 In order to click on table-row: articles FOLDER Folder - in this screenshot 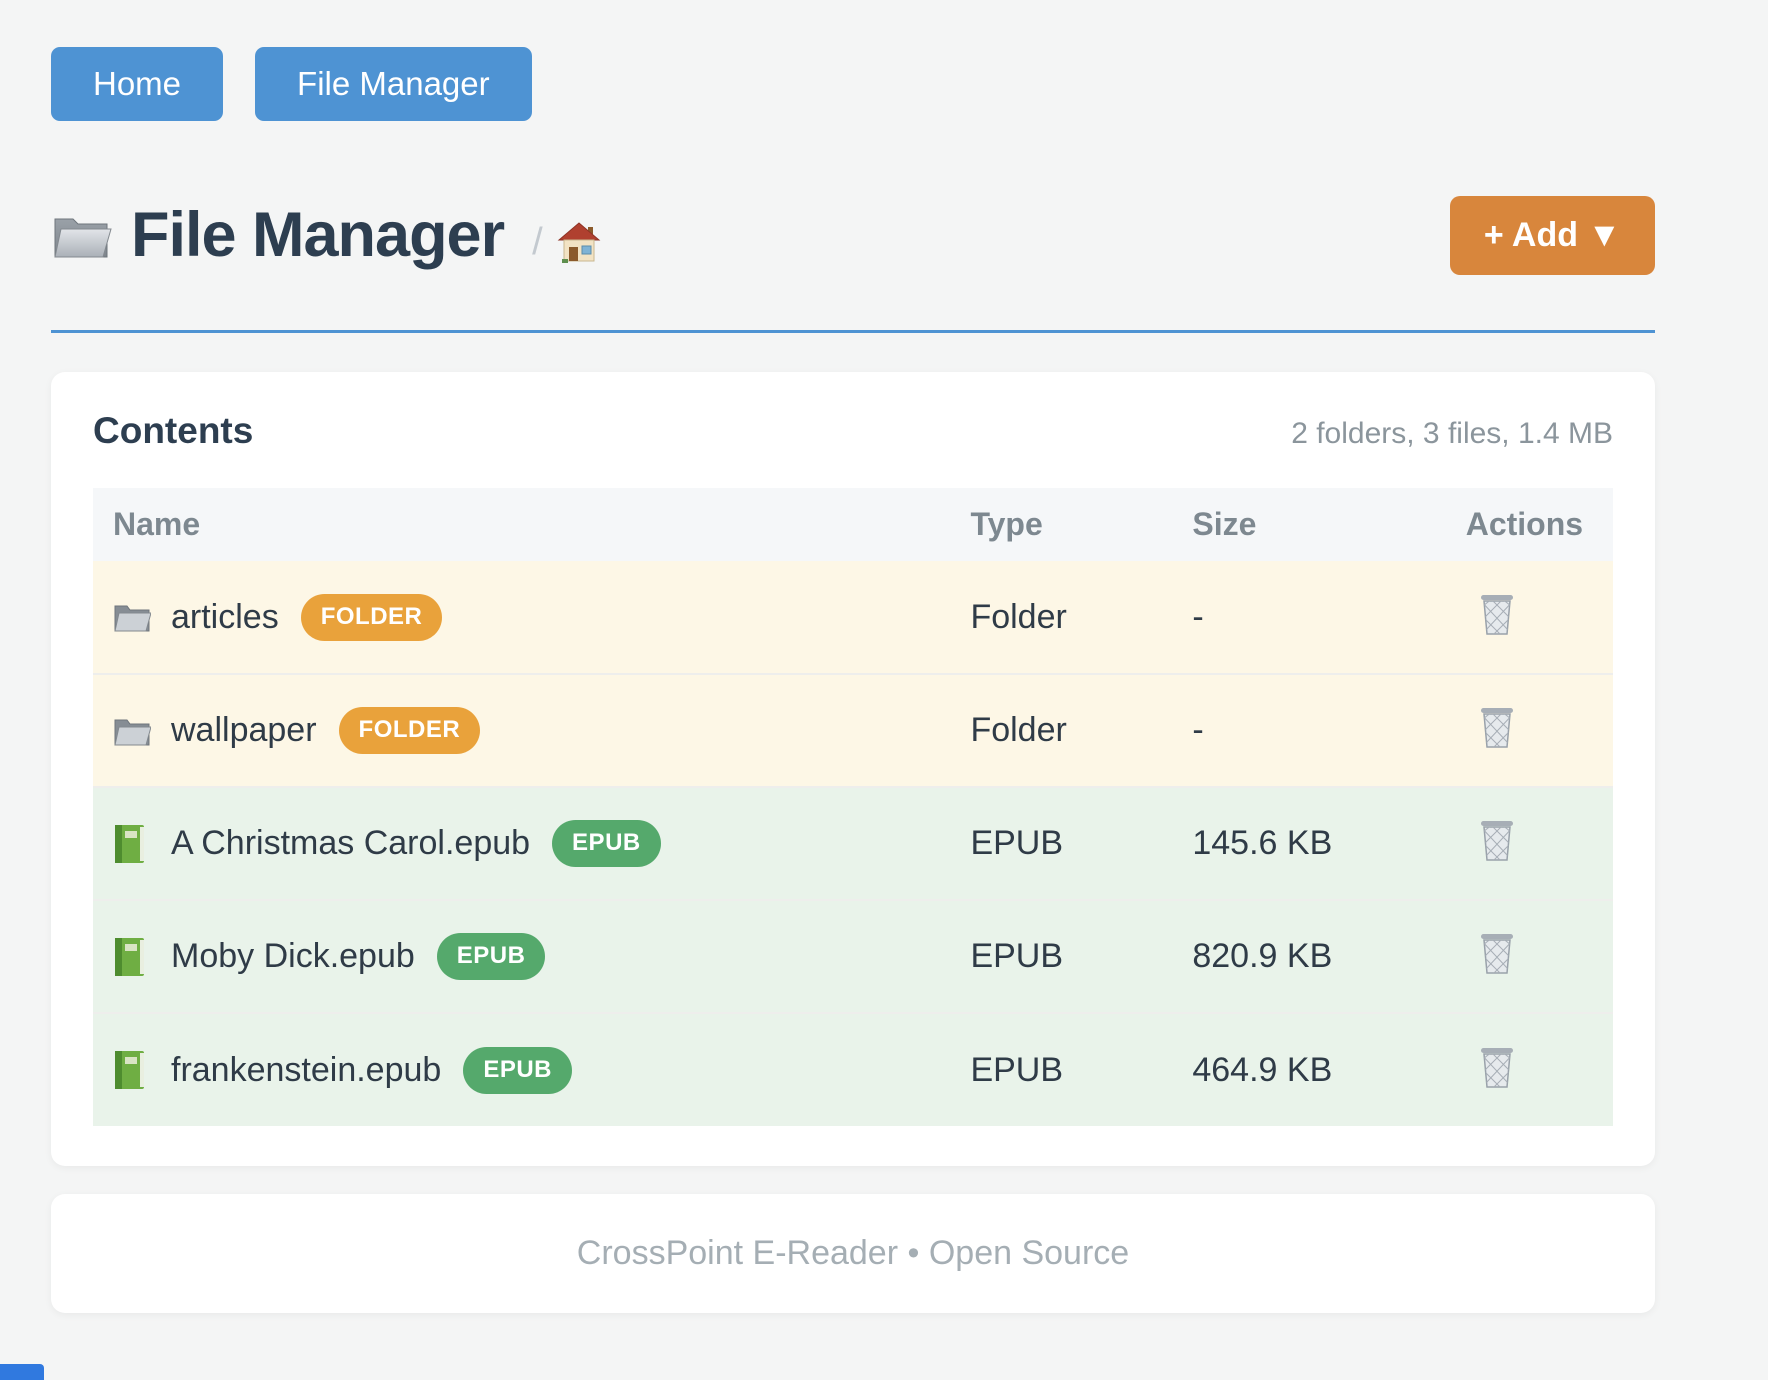, I will do `click(853, 617)`.